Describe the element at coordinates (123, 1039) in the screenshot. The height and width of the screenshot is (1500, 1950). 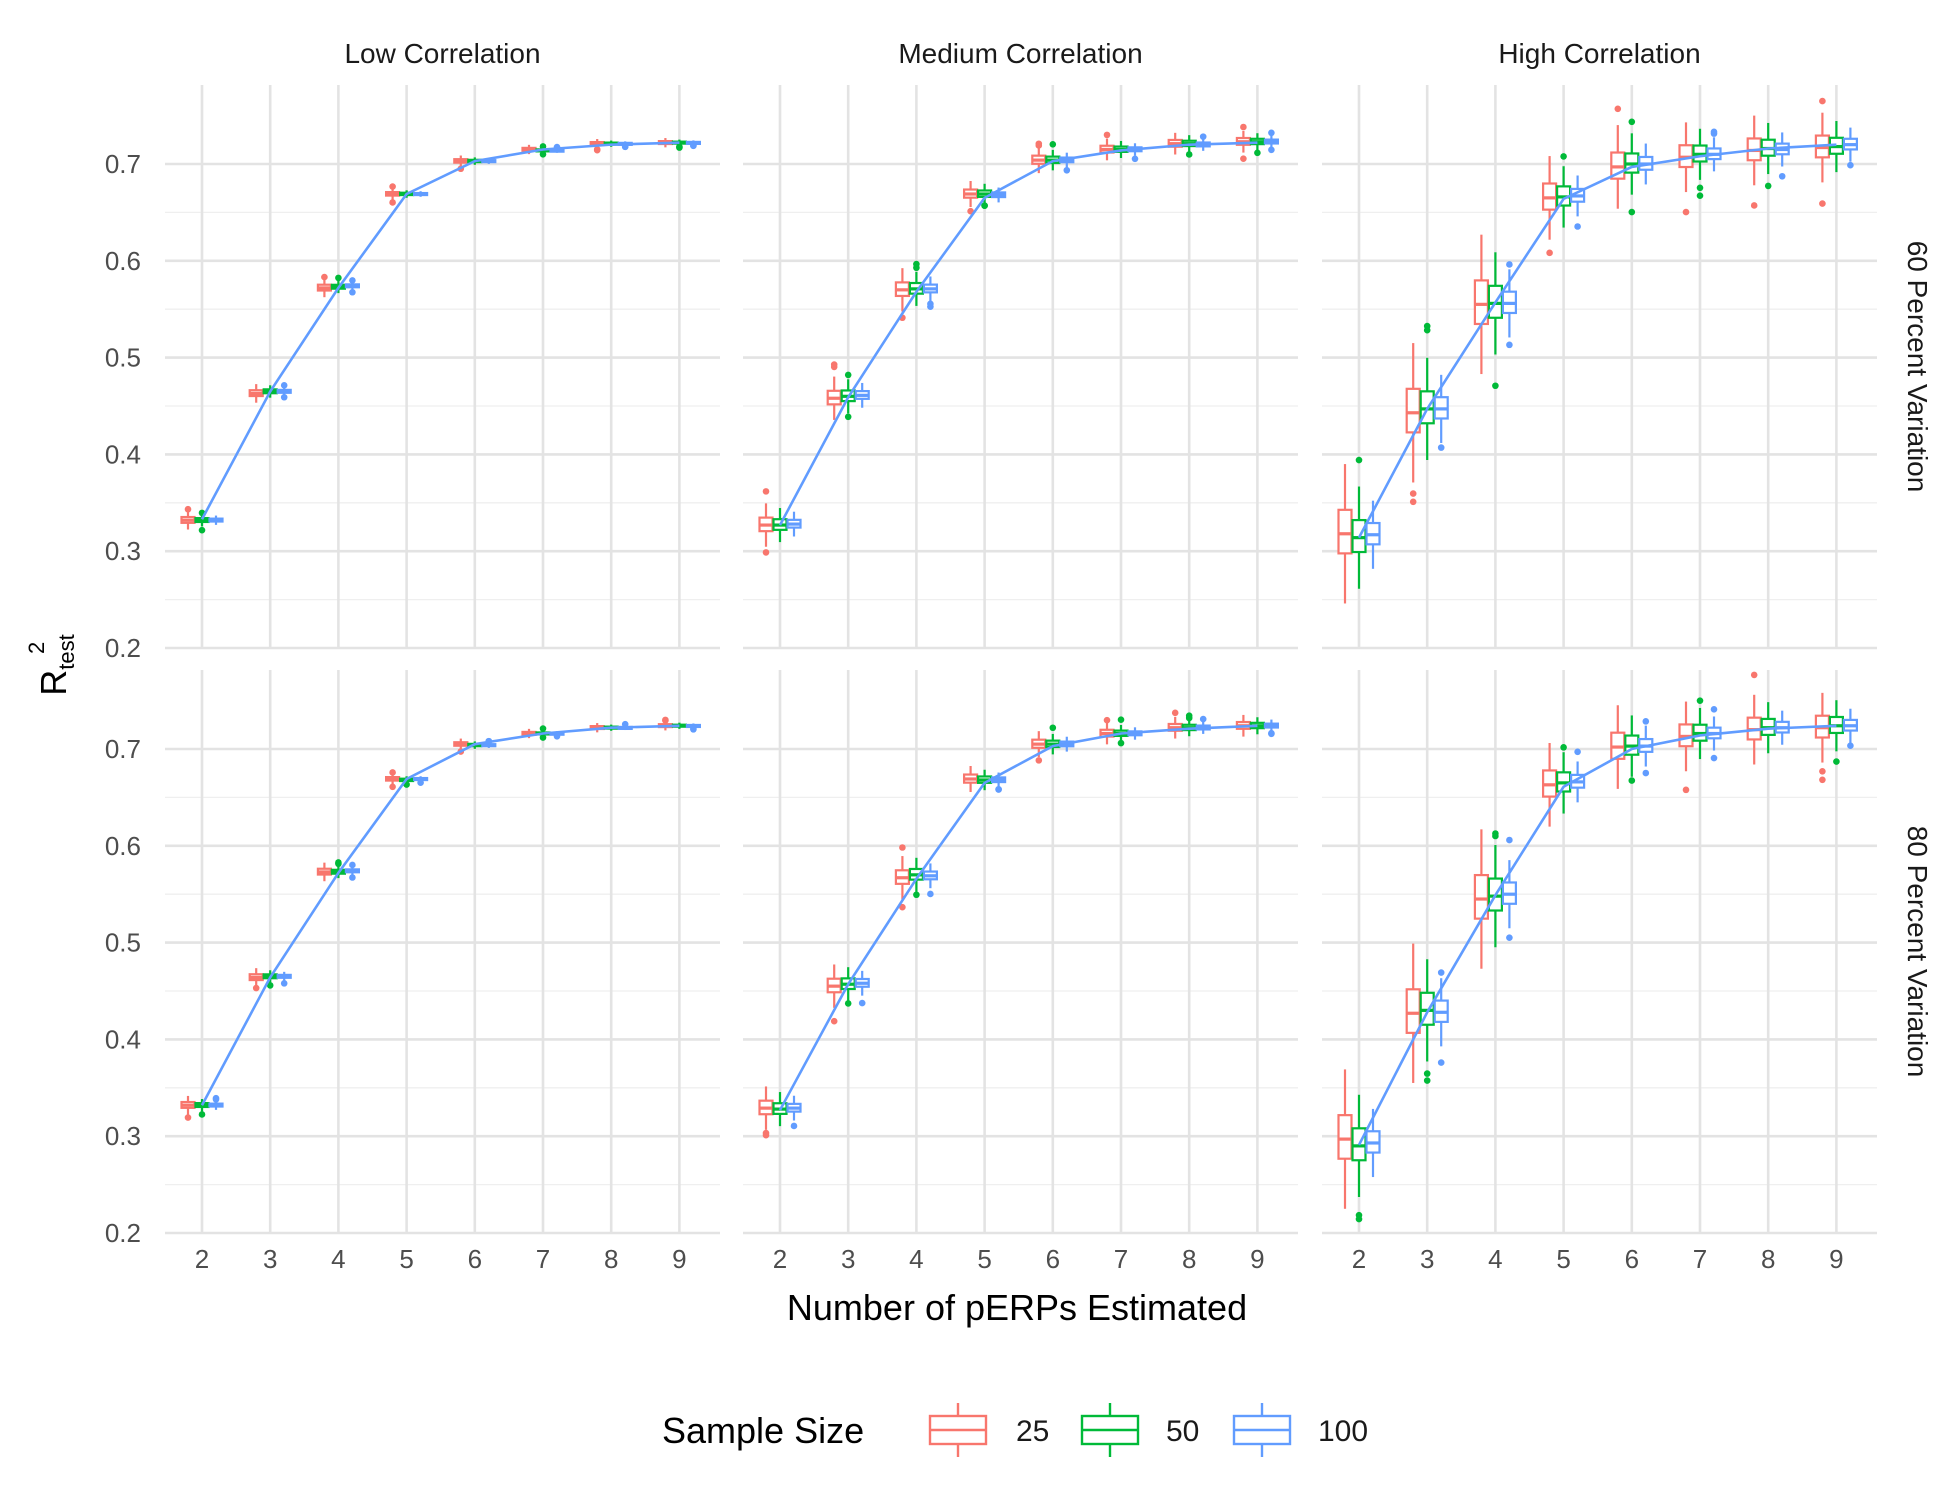
I see `y-tick-label: 0.4` at that location.